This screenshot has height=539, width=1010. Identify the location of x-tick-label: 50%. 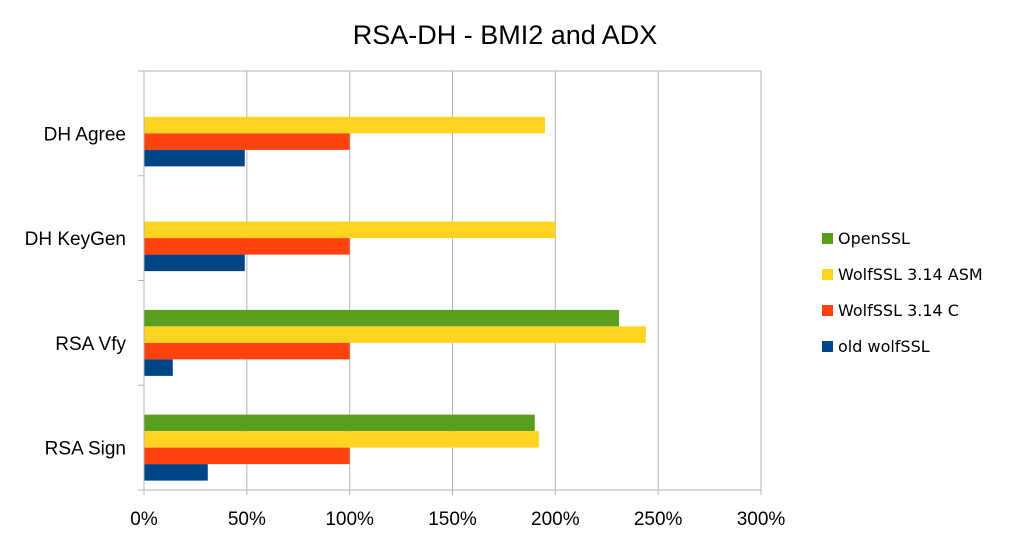
(247, 519).